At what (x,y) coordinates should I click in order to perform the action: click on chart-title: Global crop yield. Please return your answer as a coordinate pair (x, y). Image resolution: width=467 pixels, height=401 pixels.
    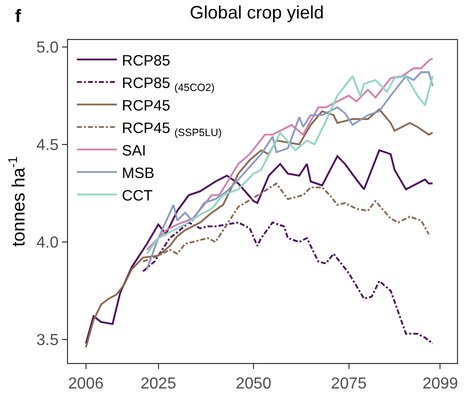
    Looking at the image, I should click on (257, 12).